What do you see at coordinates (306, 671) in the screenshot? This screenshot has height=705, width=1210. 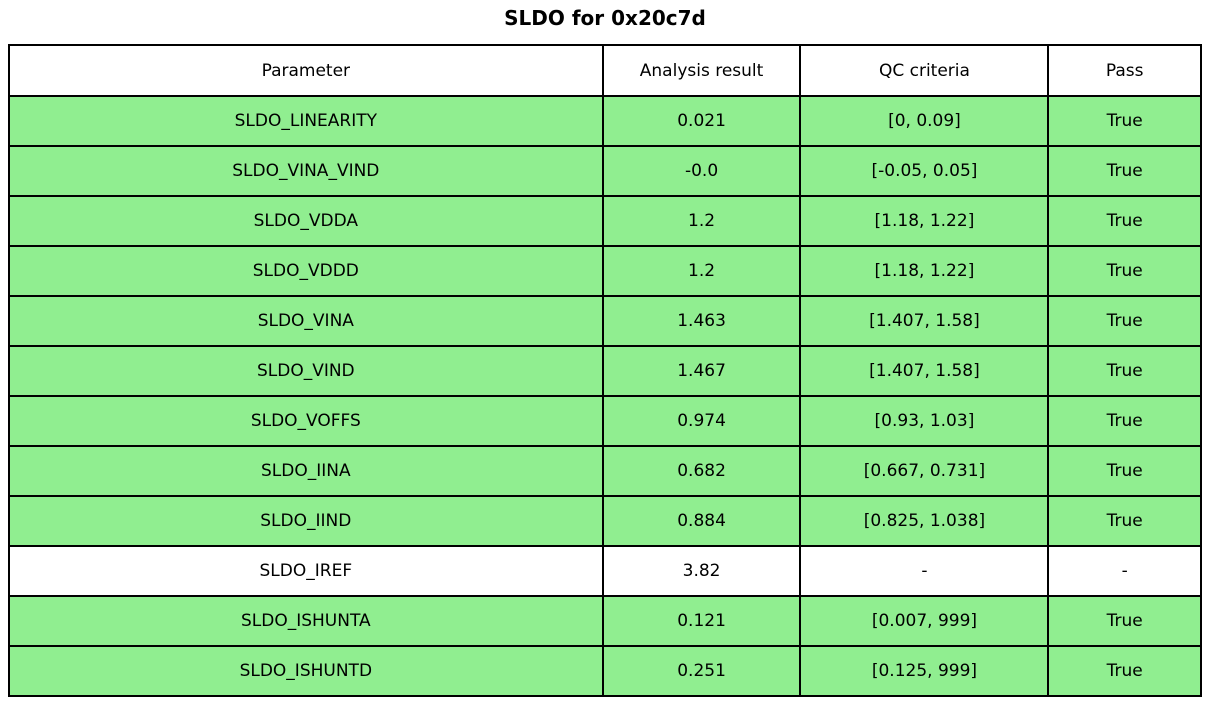 I see `cell-parameter: SLDO_ISHUNTD` at bounding box center [306, 671].